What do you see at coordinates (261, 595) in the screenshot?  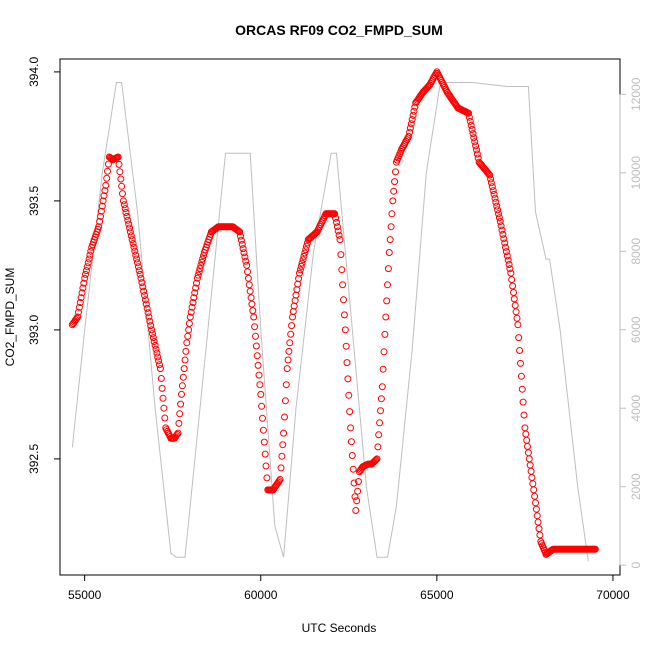 I see `x-tick-label: 60000` at bounding box center [261, 595].